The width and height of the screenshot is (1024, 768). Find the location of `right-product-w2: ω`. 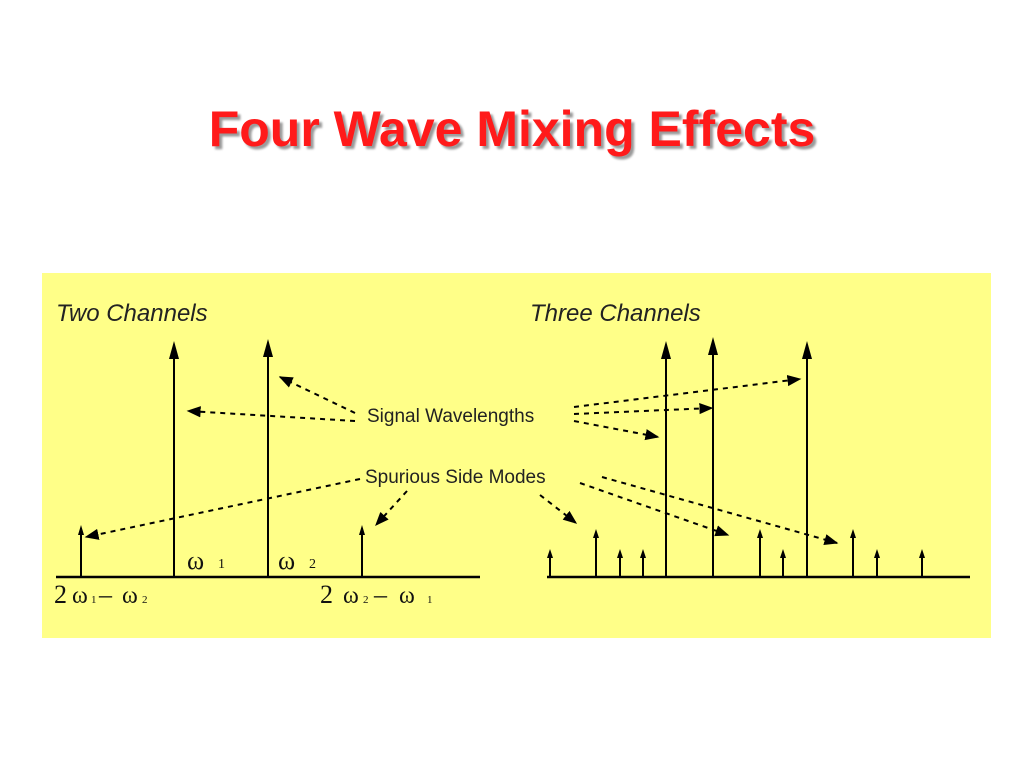

right-product-w2: ω is located at coordinates (407, 596).